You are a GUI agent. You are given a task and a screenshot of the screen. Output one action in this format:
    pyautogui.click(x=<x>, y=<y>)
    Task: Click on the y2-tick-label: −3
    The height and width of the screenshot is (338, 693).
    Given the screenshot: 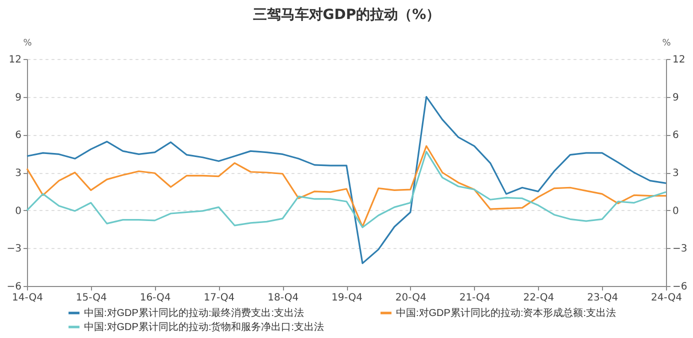 What is the action you would take?
    pyautogui.click(x=680, y=249)
    